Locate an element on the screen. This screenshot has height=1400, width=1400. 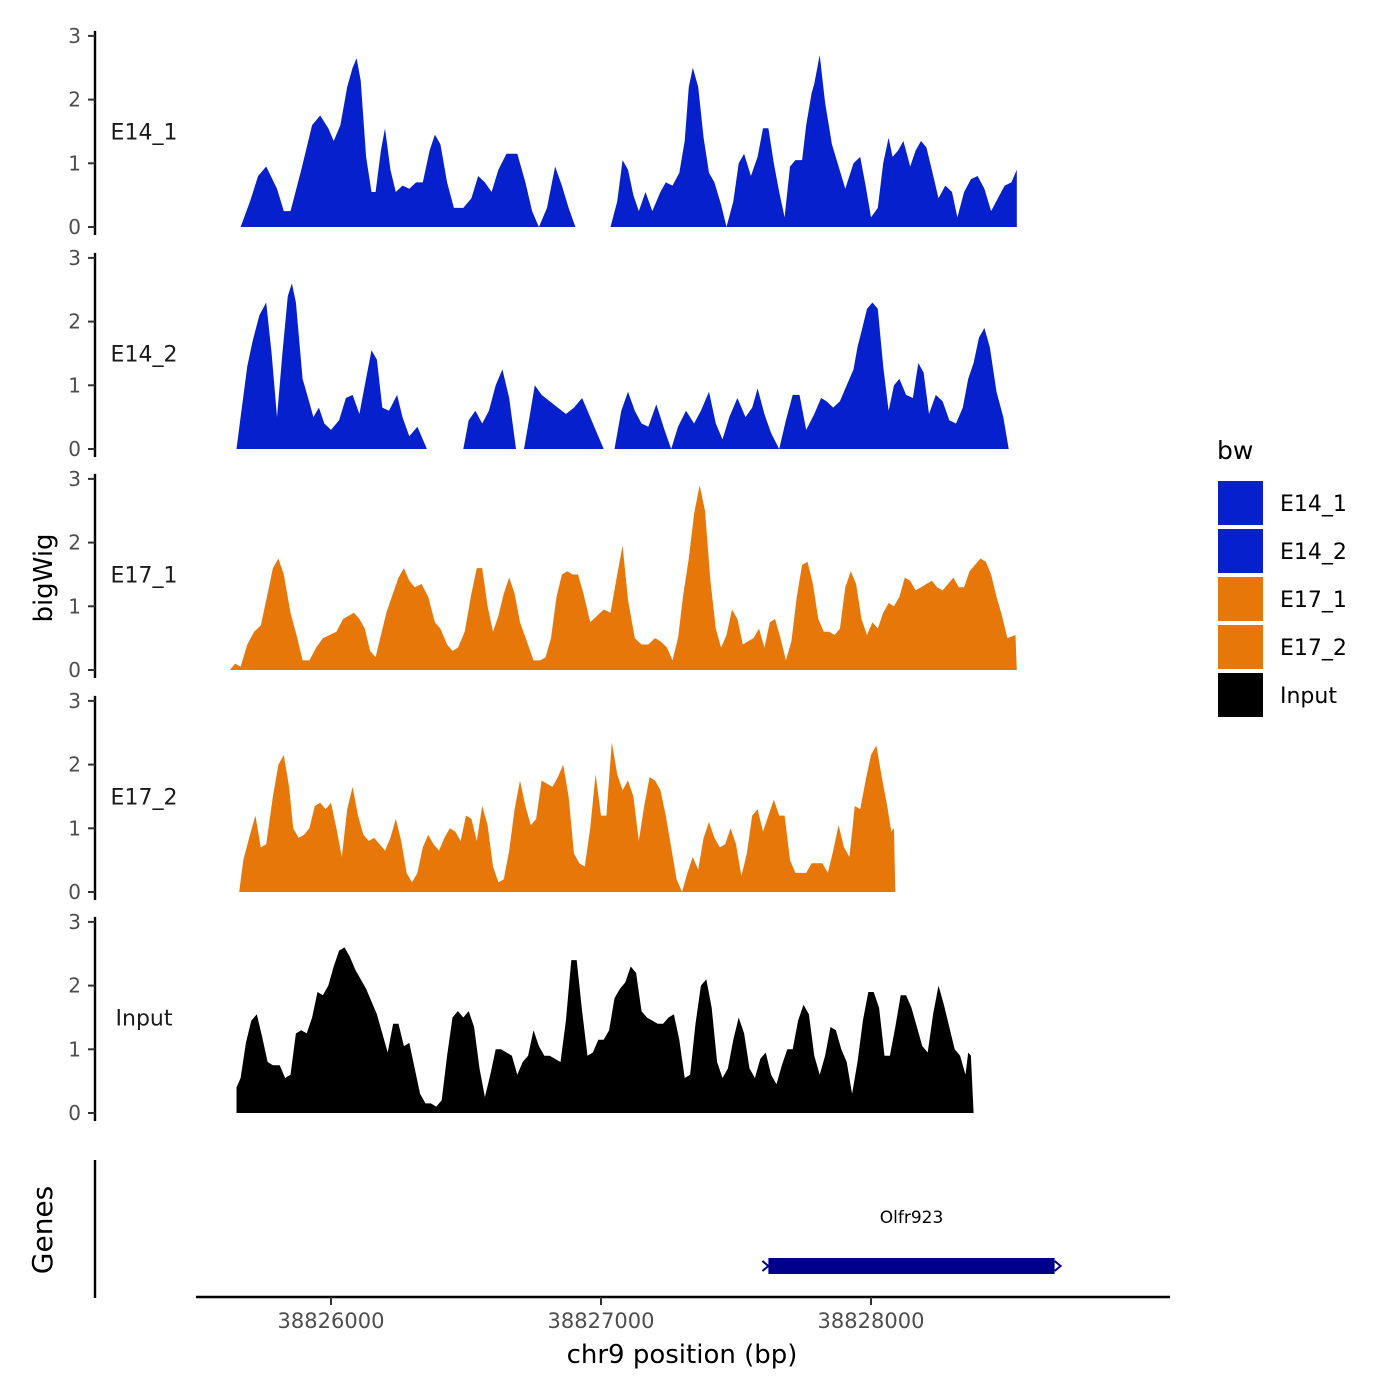
track-E14_2: 0 1 2 3 E14_2 is located at coordinates (538, 353).